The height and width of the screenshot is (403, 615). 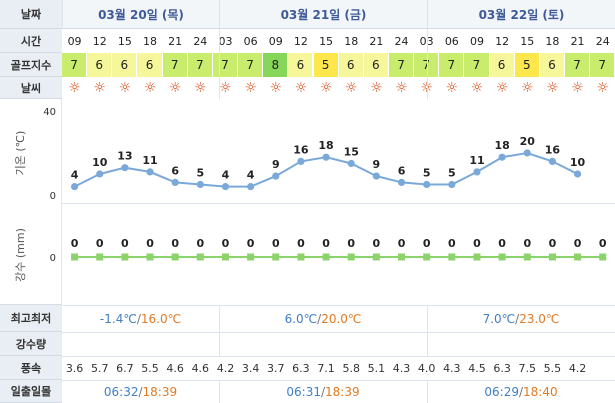 What do you see at coordinates (276, 65) in the screenshot?
I see `golf-index-cell: 8` at bounding box center [276, 65].